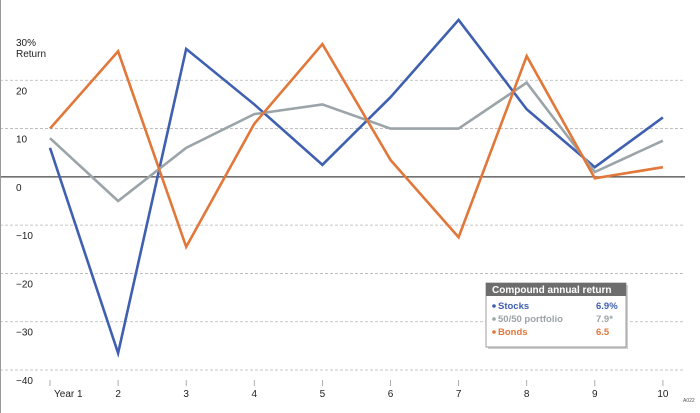  What do you see at coordinates (68, 394) in the screenshot?
I see `x-tick-label-0: Year 1` at bounding box center [68, 394].